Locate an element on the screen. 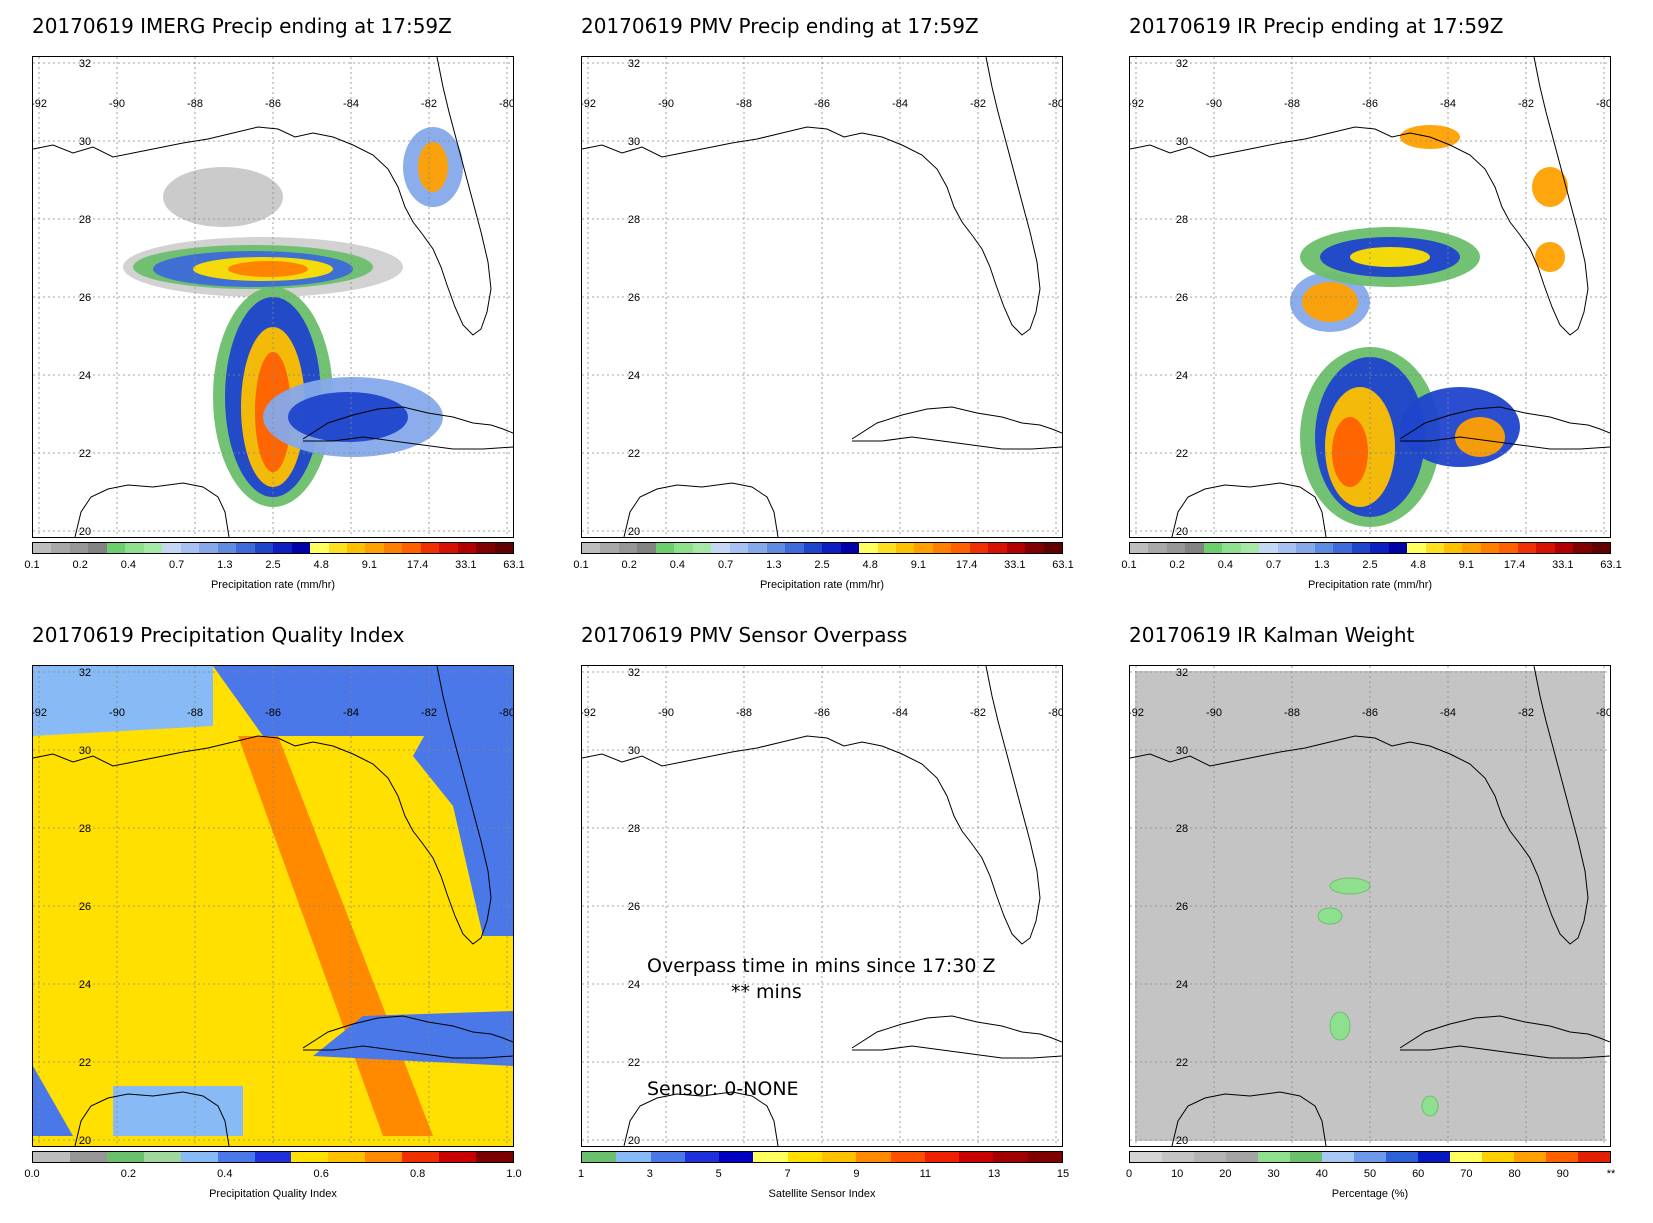 The width and height of the screenshot is (1653, 1223). lat-label: 20 is located at coordinates (1182, 1140).